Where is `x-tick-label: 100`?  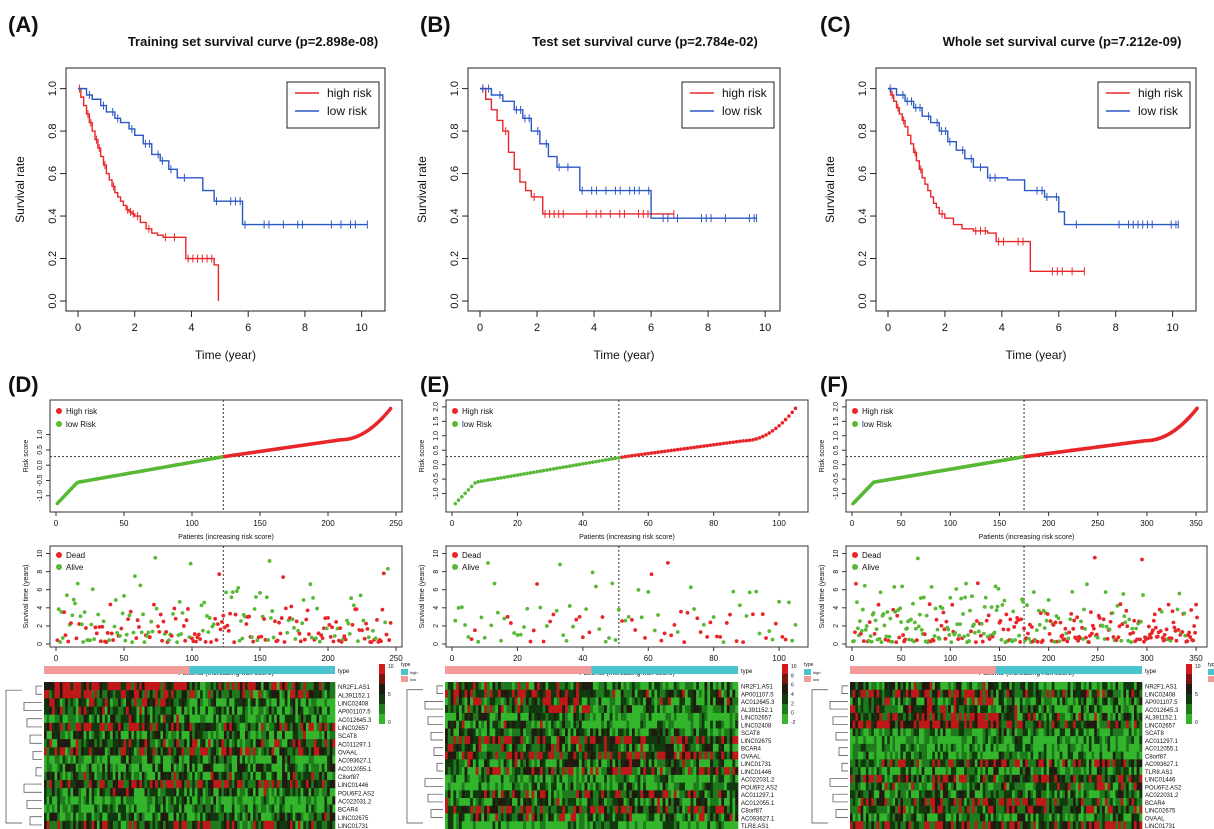
x-tick-label: 100 is located at coordinates (192, 658).